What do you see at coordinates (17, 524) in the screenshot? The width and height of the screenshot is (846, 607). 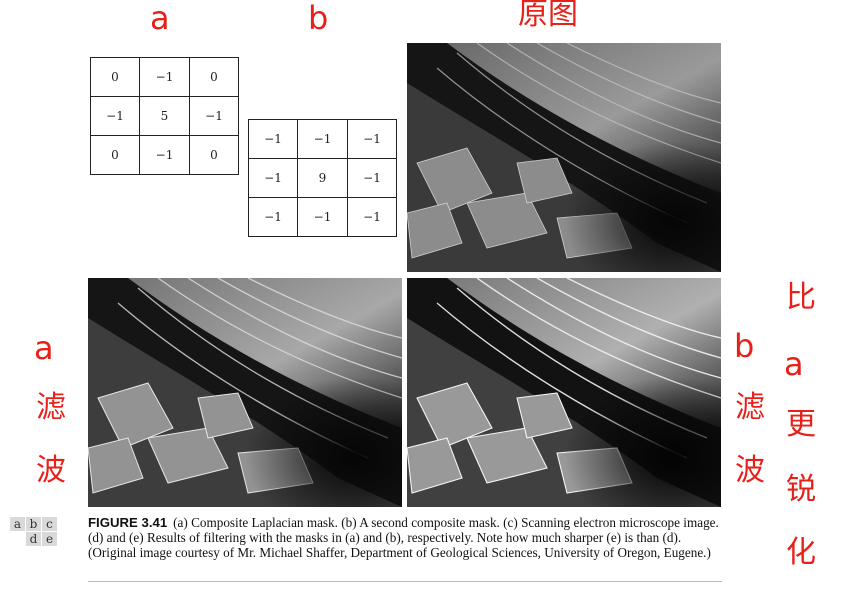 I see `legend-cell: a` at bounding box center [17, 524].